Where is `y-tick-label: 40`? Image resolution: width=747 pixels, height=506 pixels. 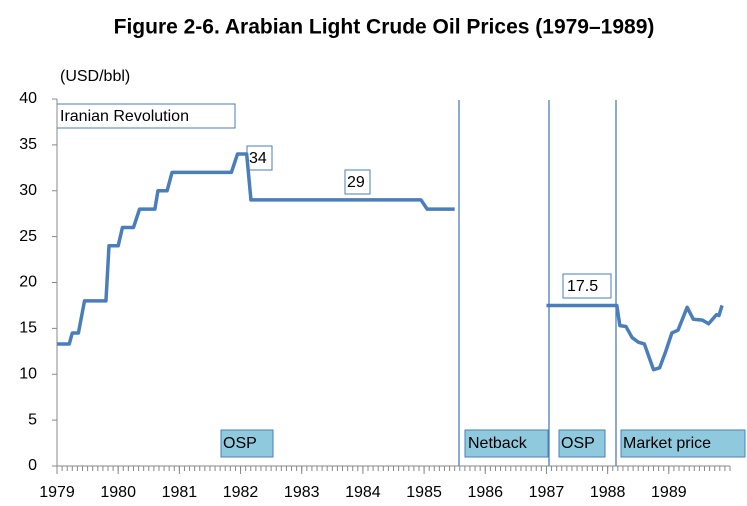
y-tick-label: 40 is located at coordinates (28, 98).